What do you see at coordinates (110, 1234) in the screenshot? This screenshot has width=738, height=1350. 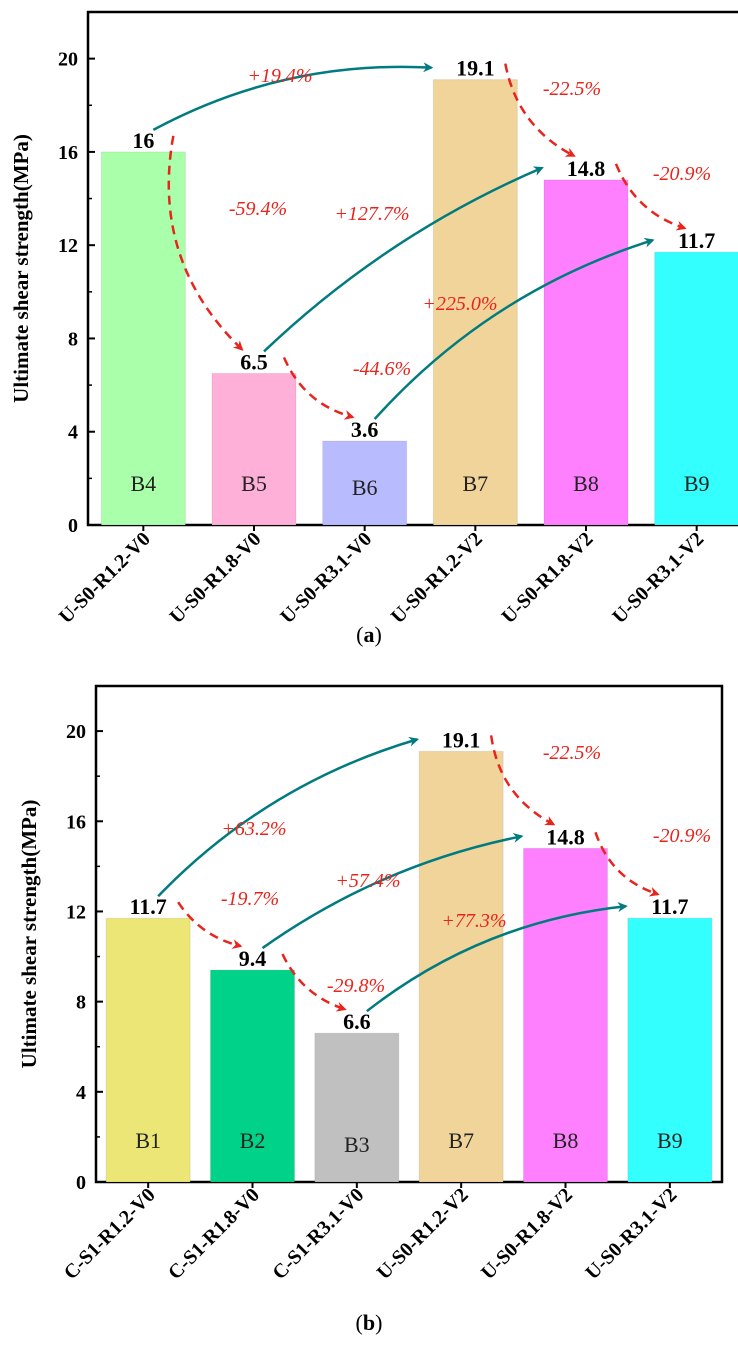 I see `category-label: C-S1-R1.2-V0` at bounding box center [110, 1234].